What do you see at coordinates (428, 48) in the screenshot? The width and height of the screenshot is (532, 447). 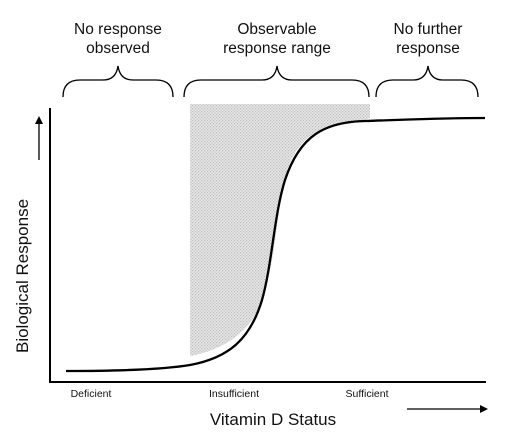 I see `region-label-no-further-line2: response` at bounding box center [428, 48].